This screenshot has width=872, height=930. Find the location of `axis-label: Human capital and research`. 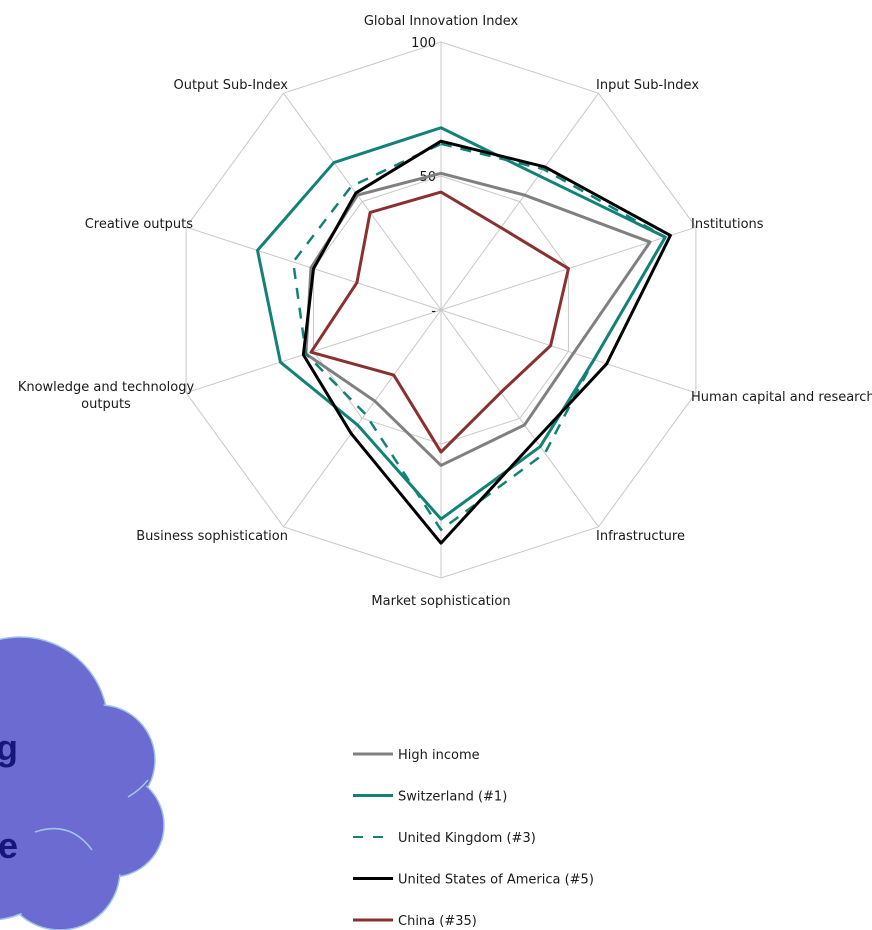

axis-label: Human capital and research is located at coordinates (781, 397).